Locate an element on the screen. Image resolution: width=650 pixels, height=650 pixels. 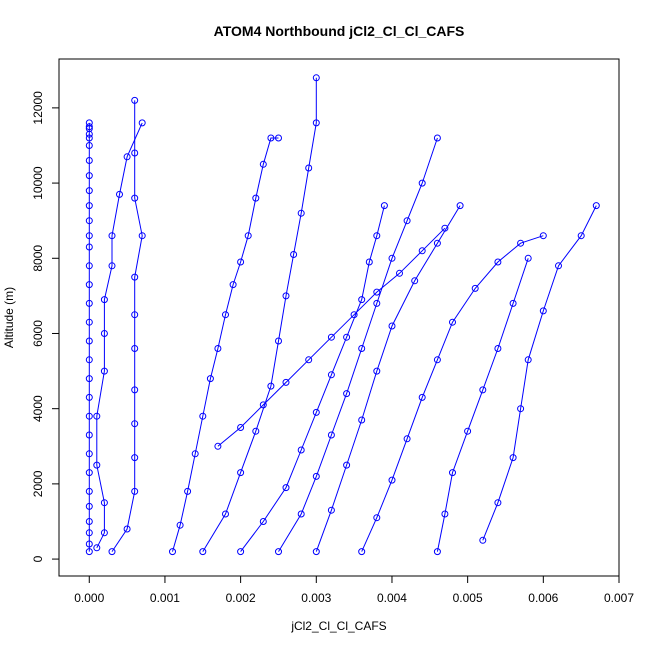
x-tick-label: 0.000 is located at coordinates (89, 598).